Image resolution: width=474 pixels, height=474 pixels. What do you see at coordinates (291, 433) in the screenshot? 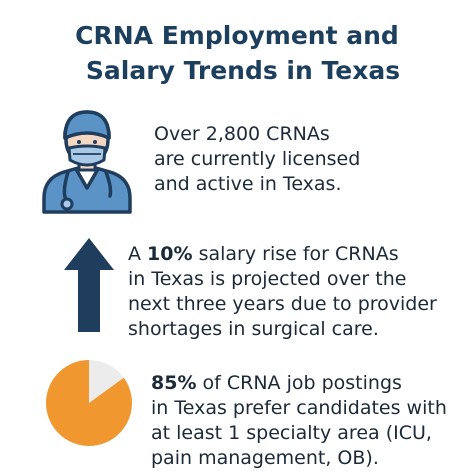
I see `fact-3-line-3: at least 1 specialty area (ICU,` at bounding box center [291, 433].